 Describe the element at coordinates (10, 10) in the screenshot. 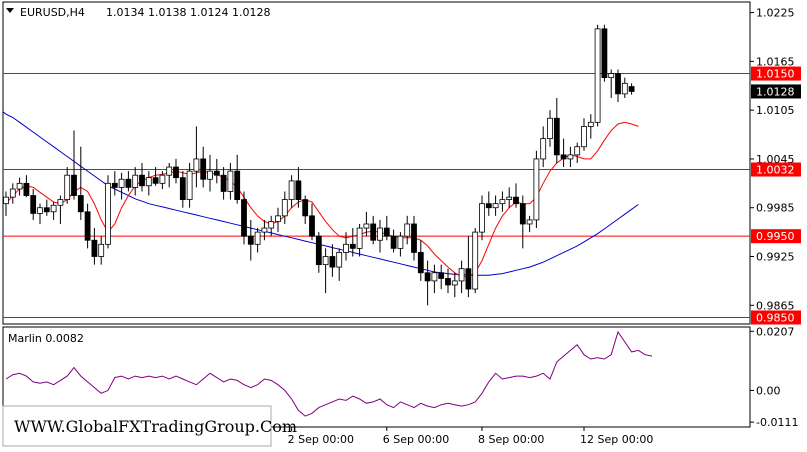

I see `dropdown-triangle-icon` at that location.